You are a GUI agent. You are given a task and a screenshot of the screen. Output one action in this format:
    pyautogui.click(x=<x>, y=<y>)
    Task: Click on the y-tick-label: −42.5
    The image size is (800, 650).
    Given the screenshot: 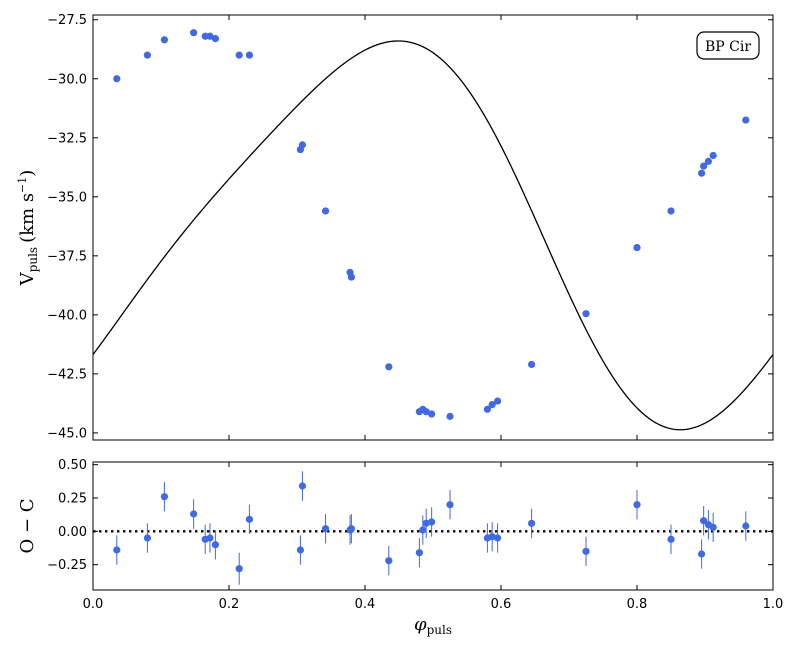 What is the action you would take?
    pyautogui.click(x=67, y=374)
    